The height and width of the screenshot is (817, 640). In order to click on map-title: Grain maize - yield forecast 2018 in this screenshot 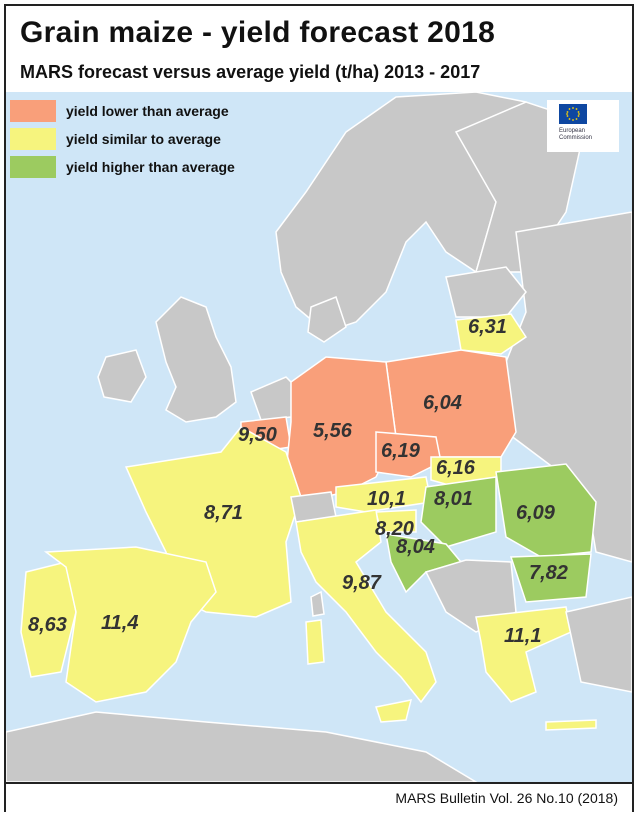, I will do `click(258, 32)`.